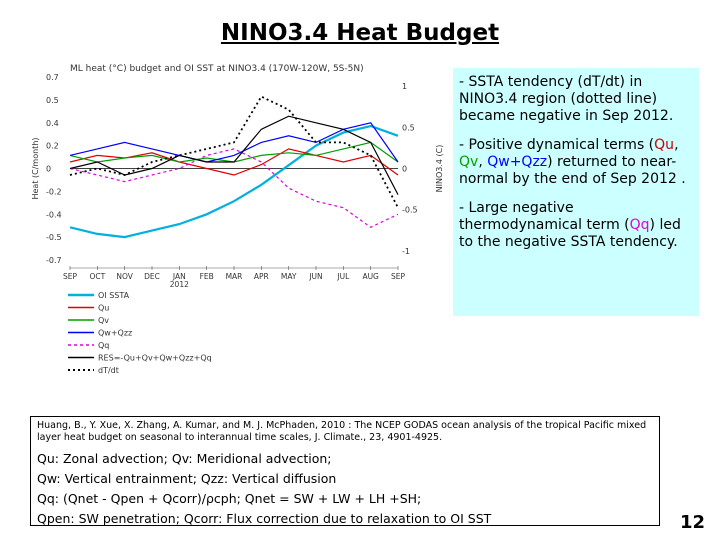 The width and height of the screenshot is (720, 540). What do you see at coordinates (54, 237) in the screenshot?
I see `y-tick-left-label: -0.5` at bounding box center [54, 237].